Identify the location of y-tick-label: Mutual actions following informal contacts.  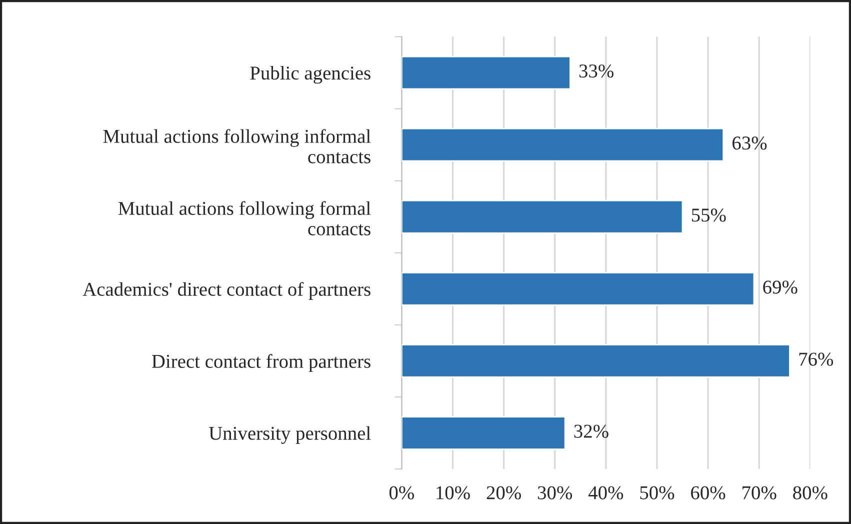
(237, 146).